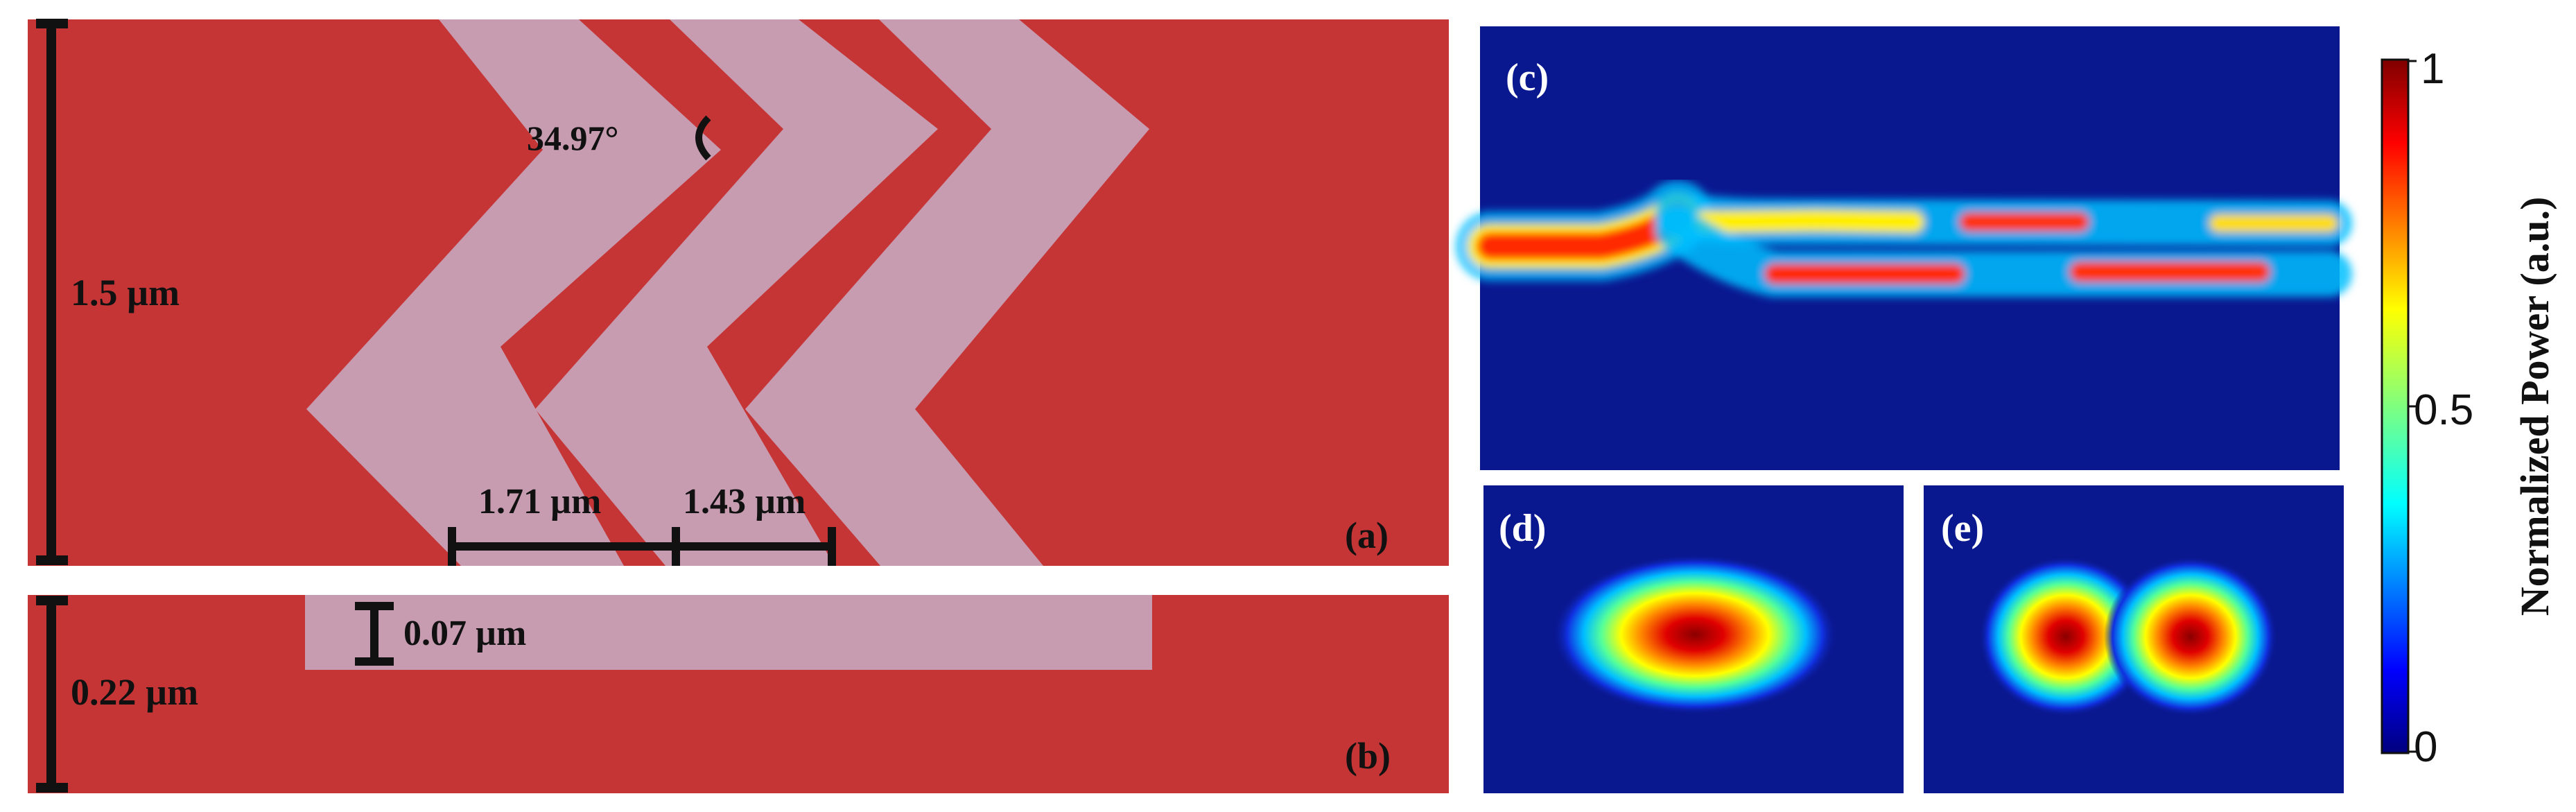  I want to click on thickness-dimension-label: 0.22 µm, so click(134, 692).